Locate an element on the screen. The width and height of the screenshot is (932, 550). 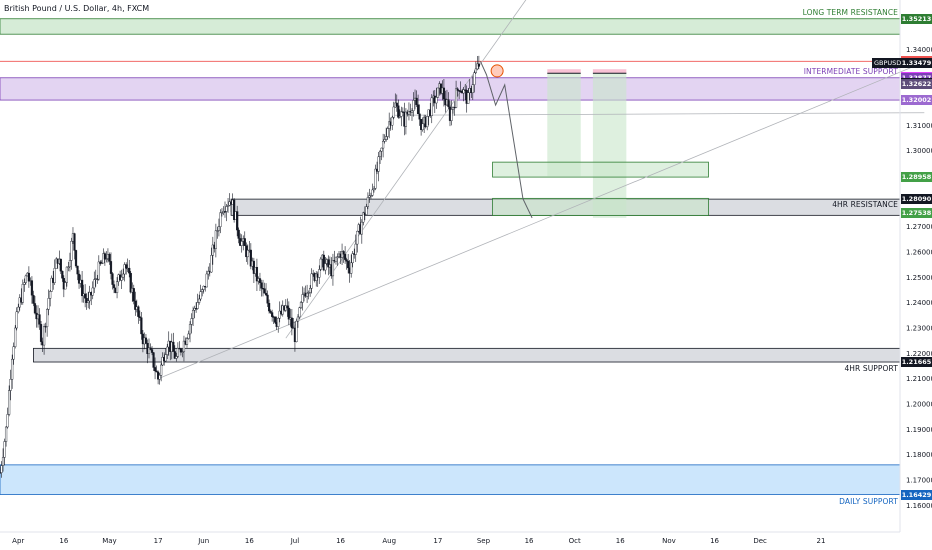
x-tick-label: 21 is located at coordinates (820, 541).